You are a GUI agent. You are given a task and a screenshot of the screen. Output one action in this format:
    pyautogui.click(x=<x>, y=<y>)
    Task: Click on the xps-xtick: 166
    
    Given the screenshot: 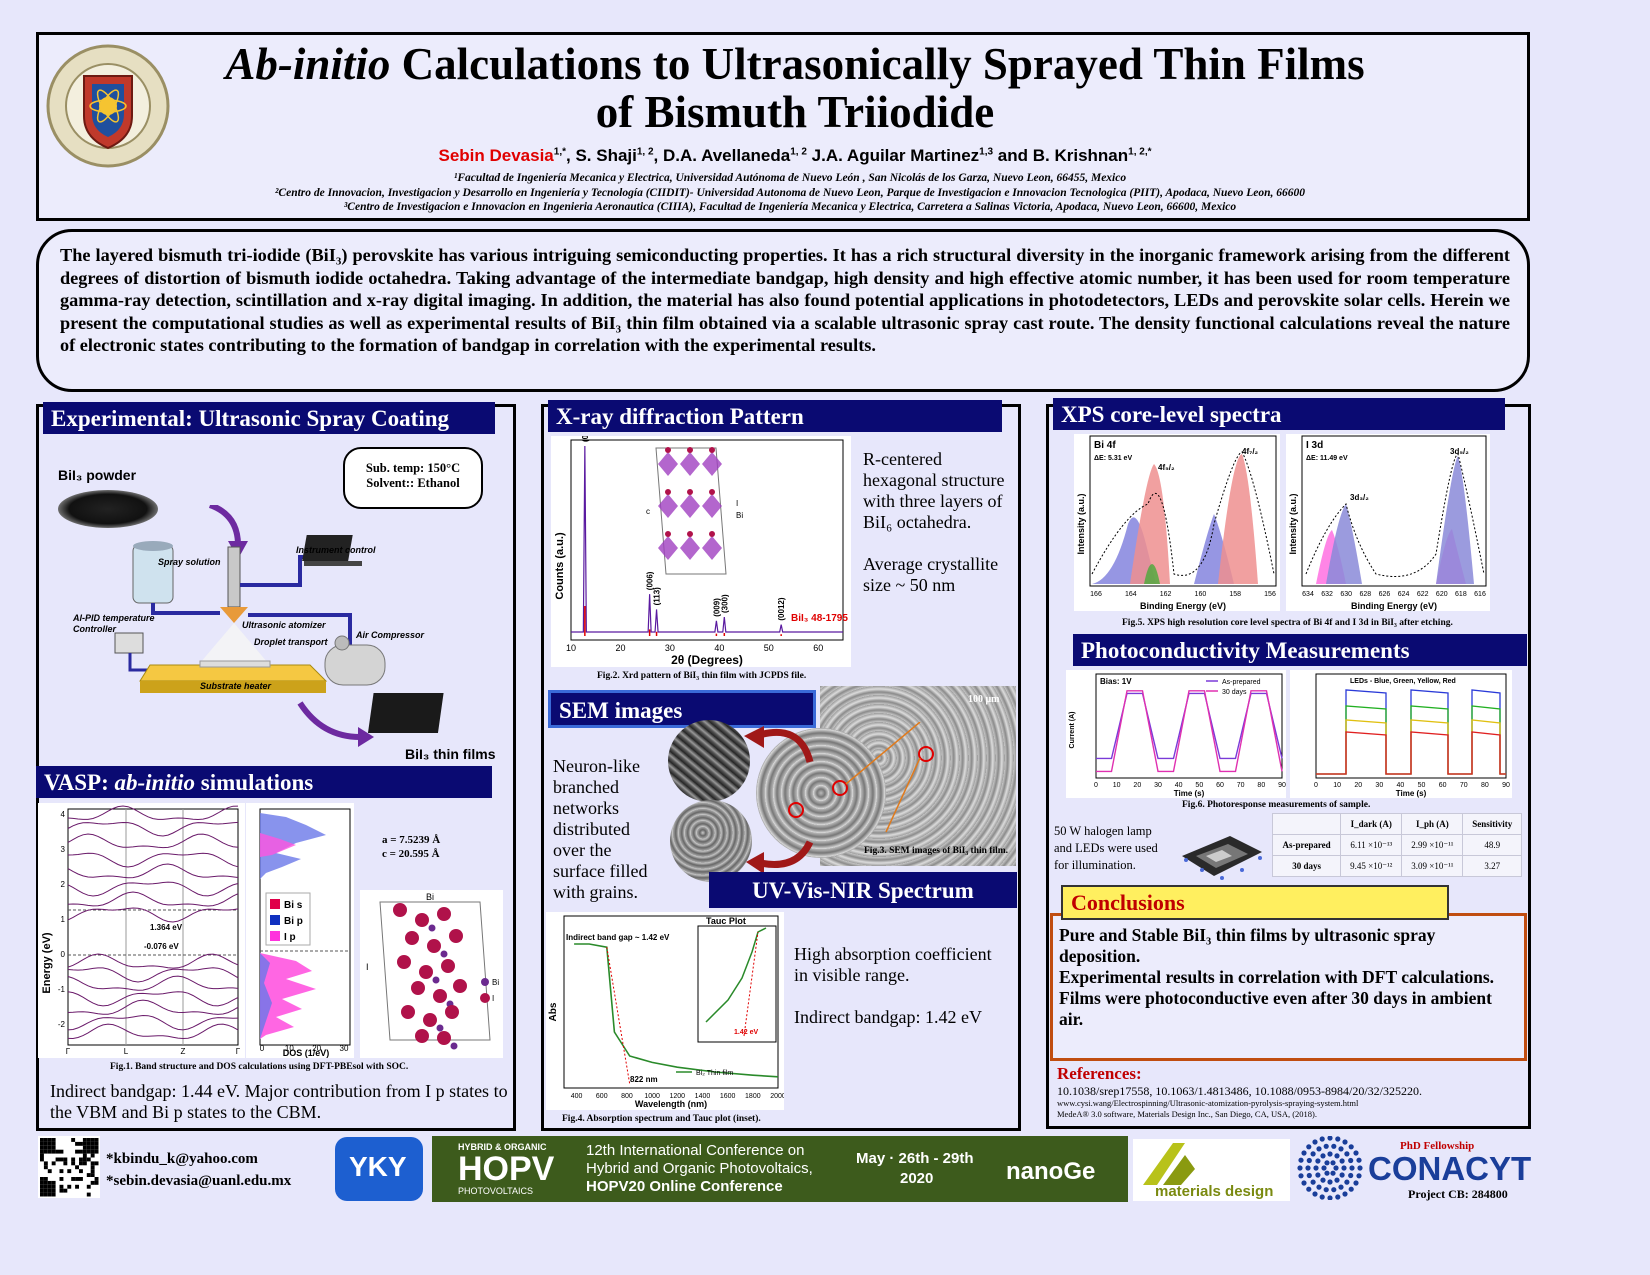 What is the action you would take?
    pyautogui.click(x=1096, y=594)
    